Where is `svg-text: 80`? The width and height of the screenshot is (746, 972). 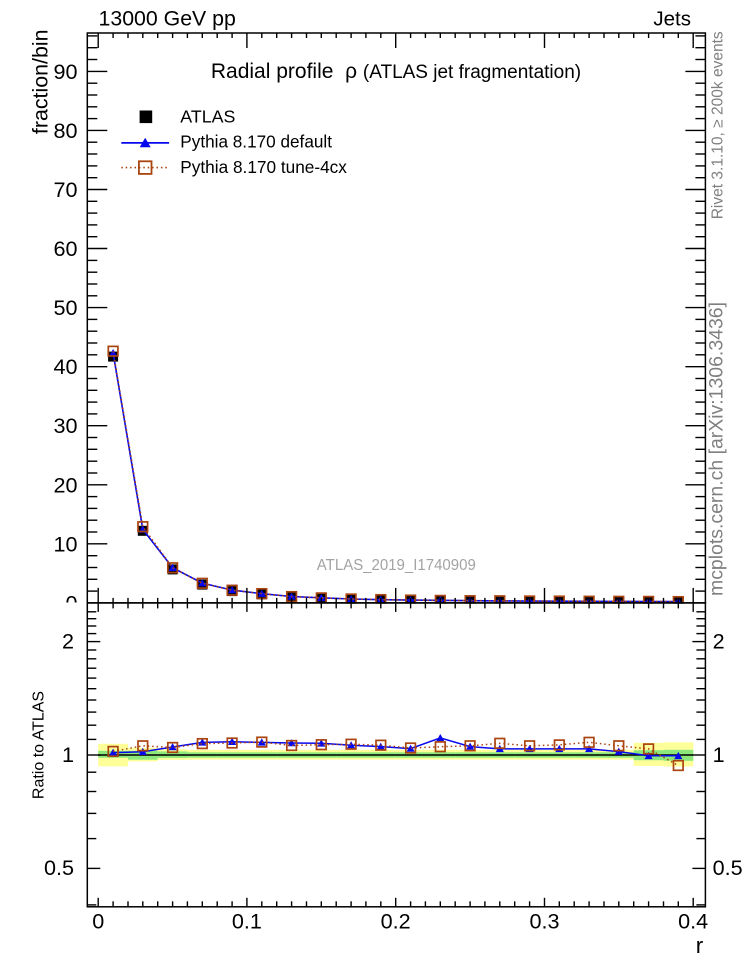
svg-text: 80 is located at coordinates (65, 130).